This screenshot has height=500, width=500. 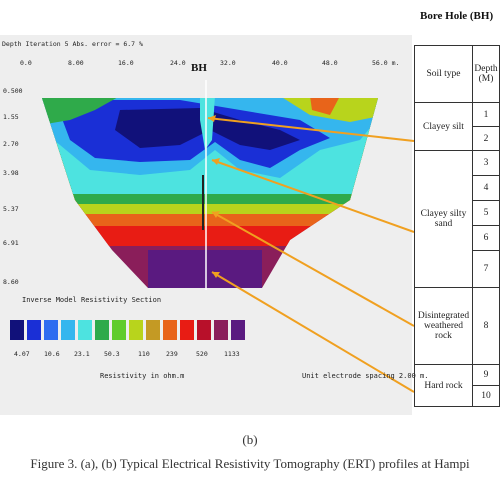 What do you see at coordinates (11, 282) in the screenshot?
I see `y-tick: 8.60` at bounding box center [11, 282].